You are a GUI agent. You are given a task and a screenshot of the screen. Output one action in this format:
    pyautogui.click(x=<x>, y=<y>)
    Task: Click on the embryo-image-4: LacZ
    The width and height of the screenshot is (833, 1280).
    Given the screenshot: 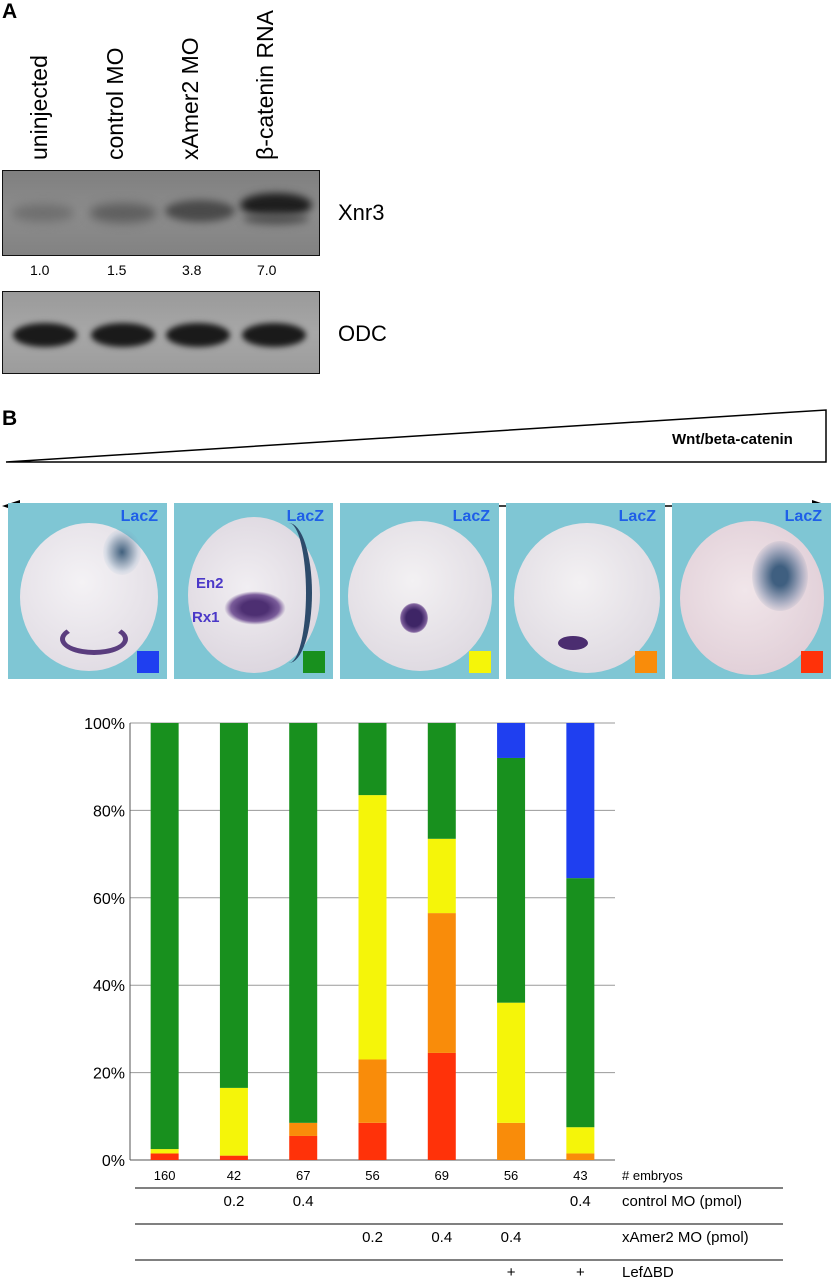 What is the action you would take?
    pyautogui.click(x=585, y=591)
    